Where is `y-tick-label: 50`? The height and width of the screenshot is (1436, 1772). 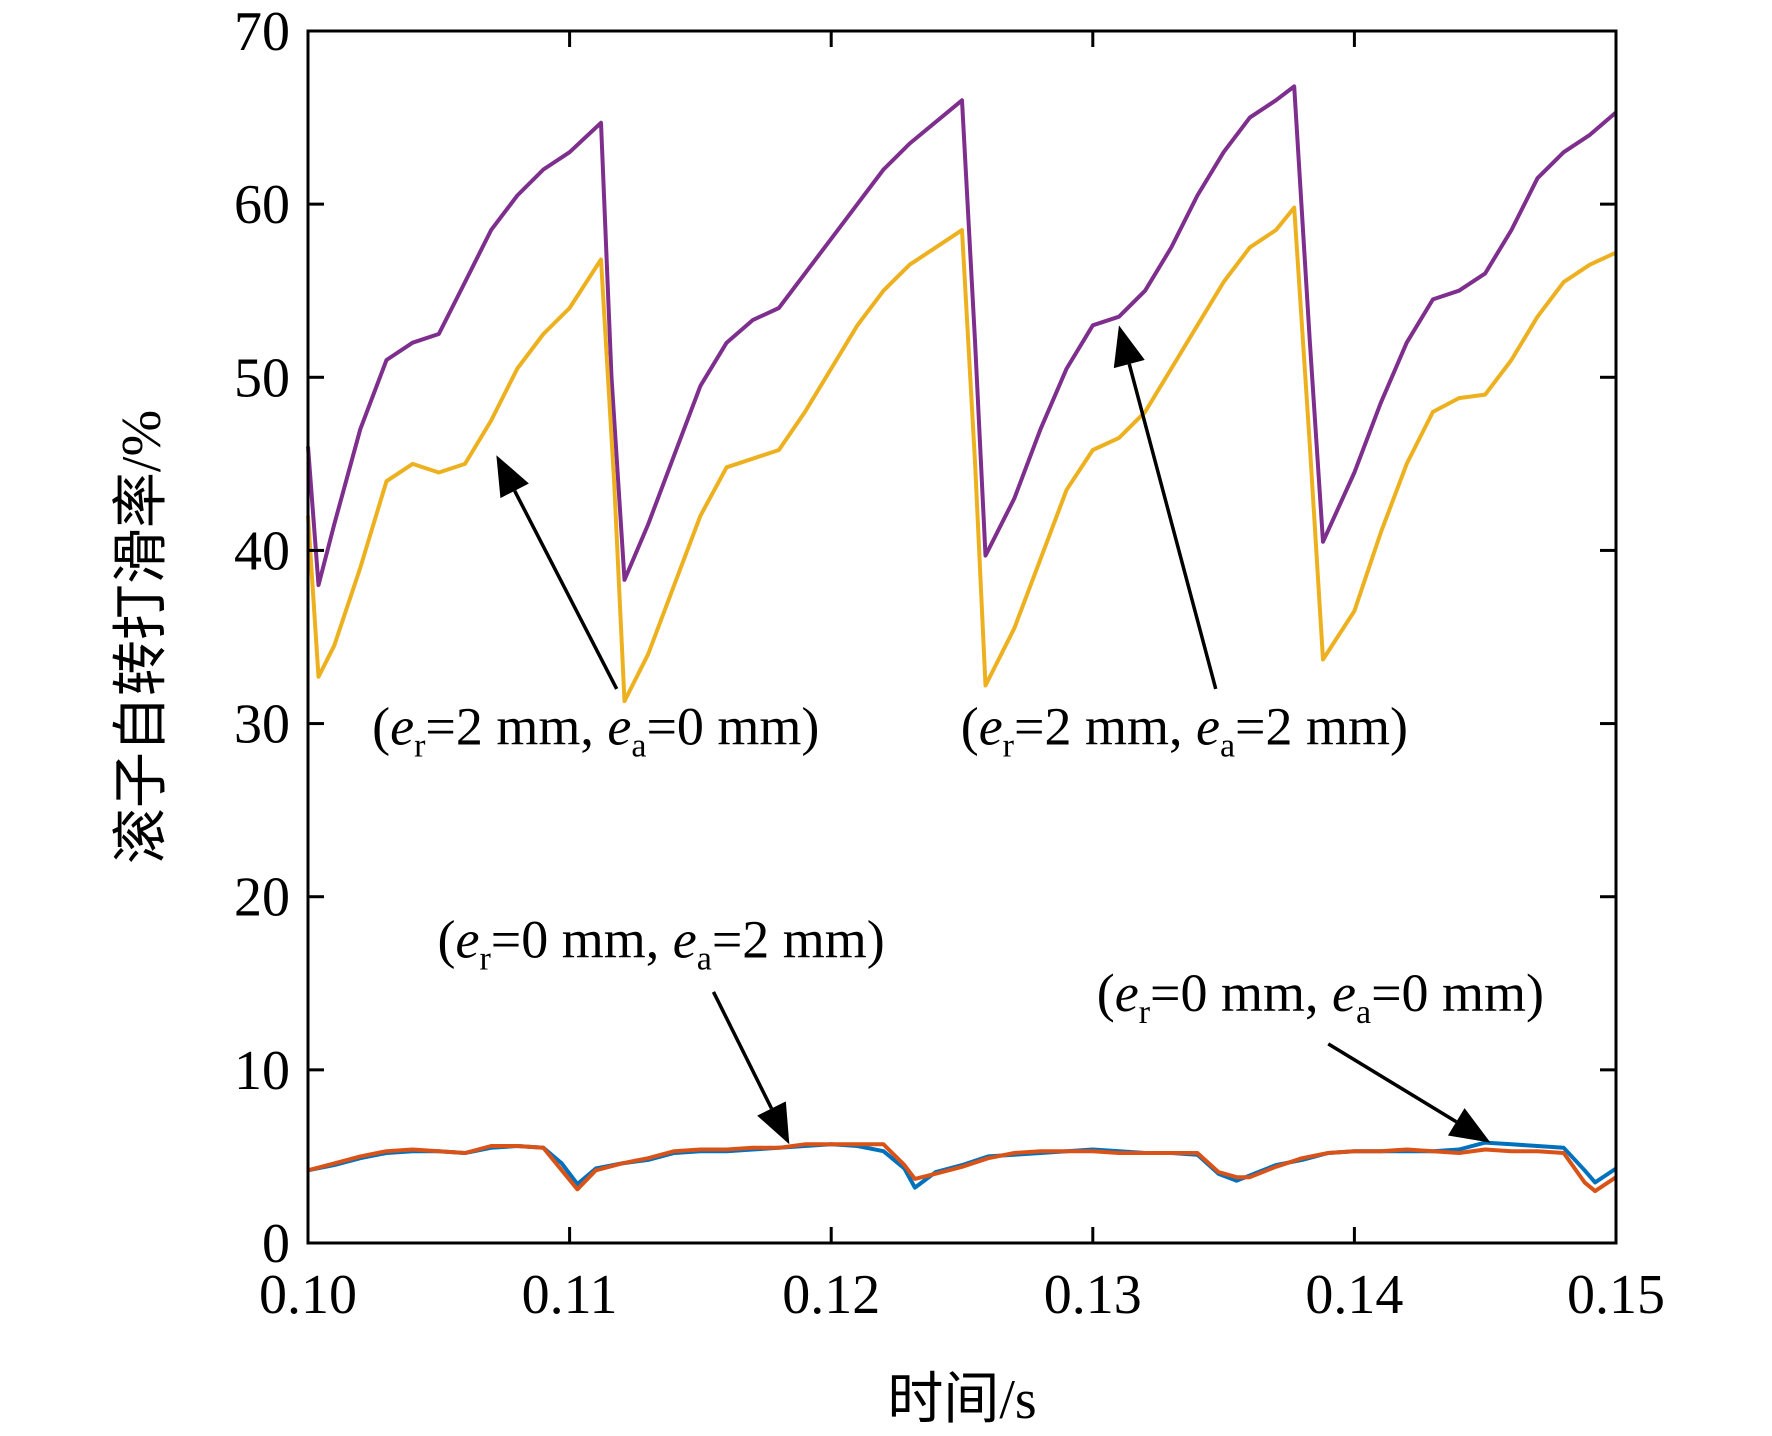 y-tick-label: 50 is located at coordinates (262, 378).